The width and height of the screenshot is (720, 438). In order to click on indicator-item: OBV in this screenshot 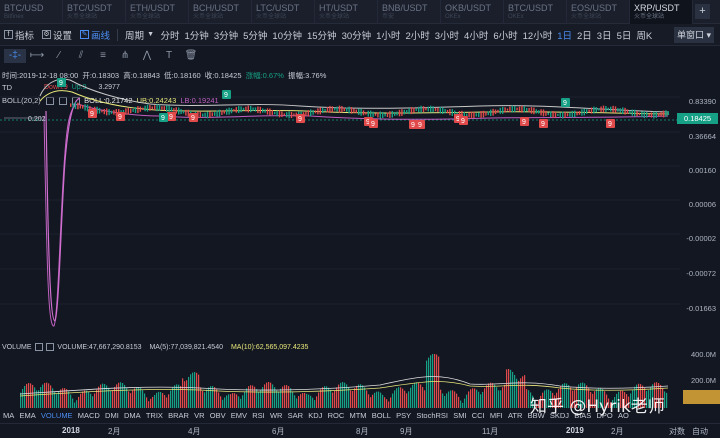, I will do `click(217, 415)`.